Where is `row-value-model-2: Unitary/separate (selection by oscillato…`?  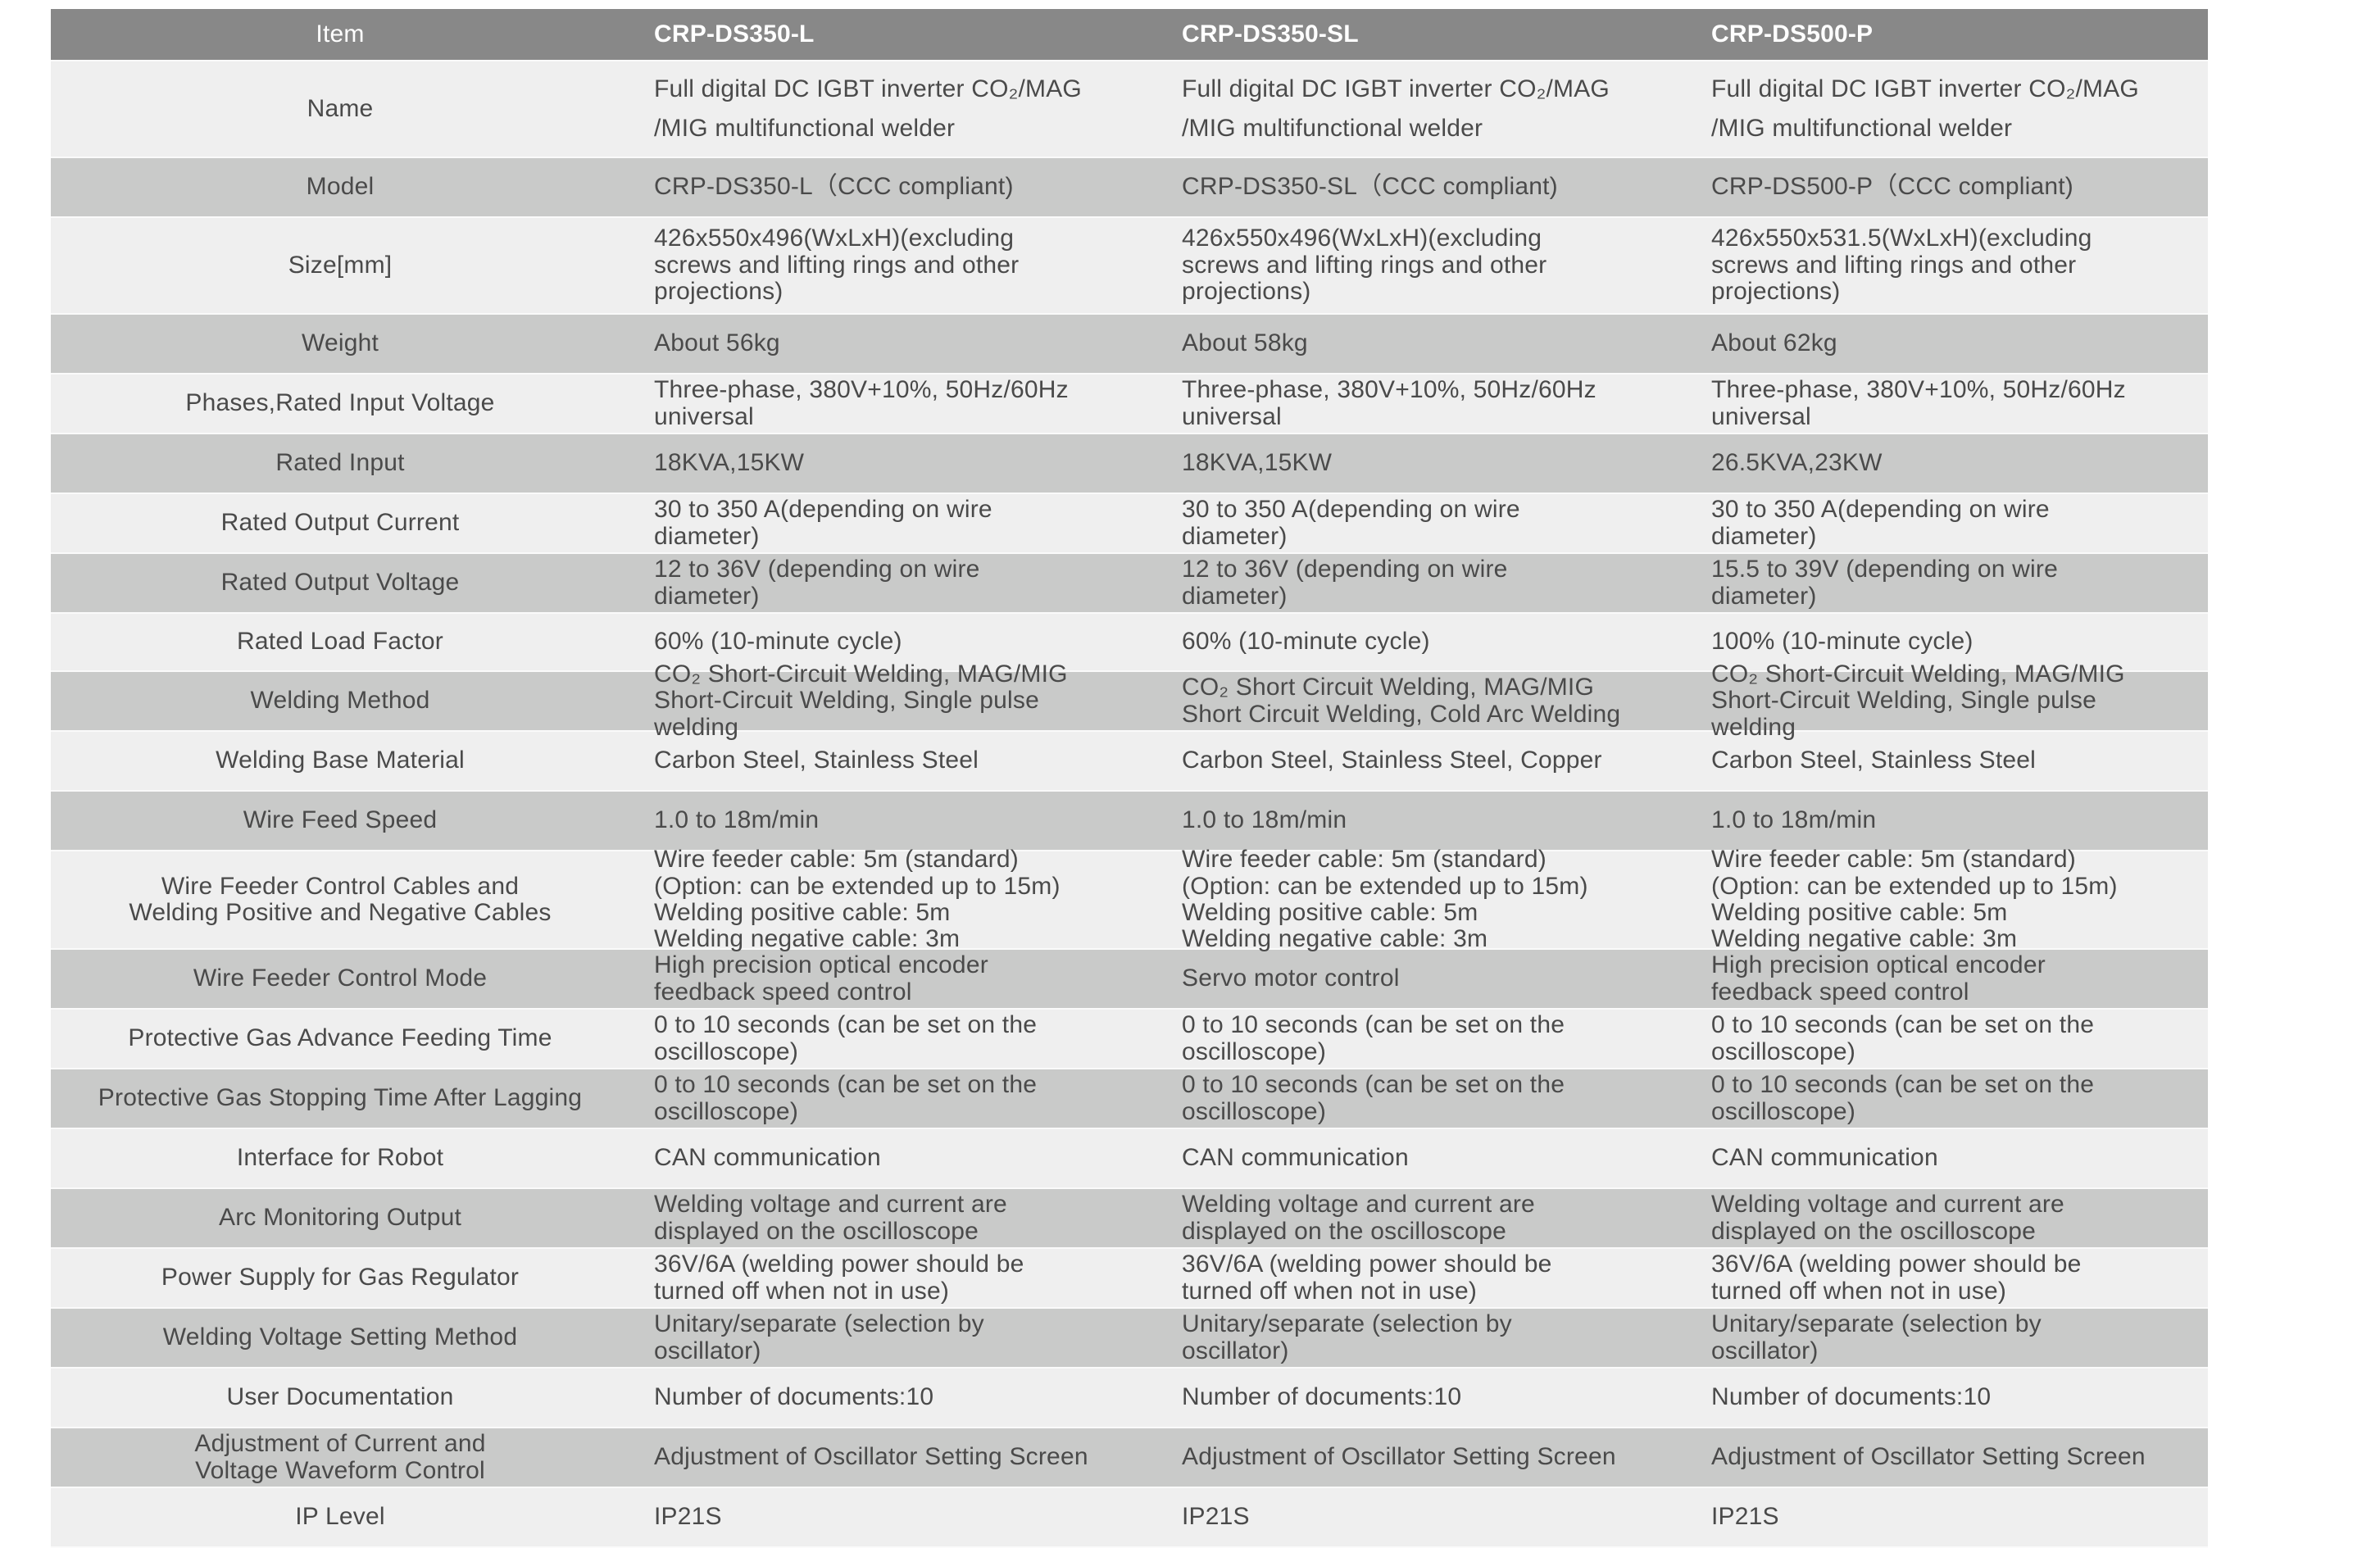
row-value-model-2: Unitary/separate (selection by oscillato… is located at coordinates (1347, 1337).